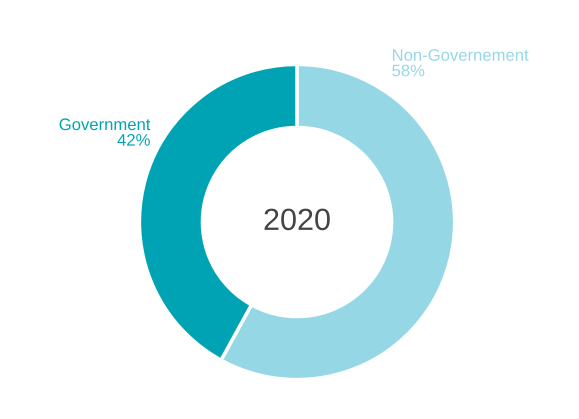 The image size is (579, 419). What do you see at coordinates (297, 219) in the screenshot?
I see `text: 2020` at bounding box center [297, 219].